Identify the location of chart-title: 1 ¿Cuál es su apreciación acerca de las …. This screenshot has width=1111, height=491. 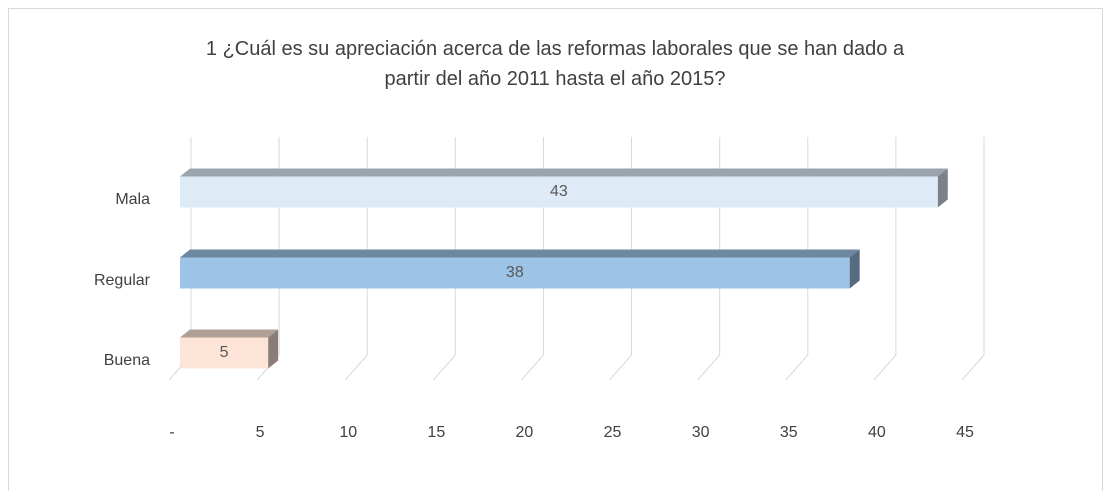
(555, 64).